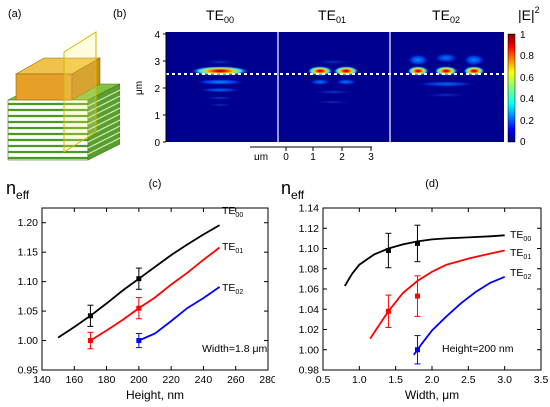 This screenshot has width=550, height=407. Describe the element at coordinates (261, 156) in the screenshot. I see `scale-unit: μm` at that location.